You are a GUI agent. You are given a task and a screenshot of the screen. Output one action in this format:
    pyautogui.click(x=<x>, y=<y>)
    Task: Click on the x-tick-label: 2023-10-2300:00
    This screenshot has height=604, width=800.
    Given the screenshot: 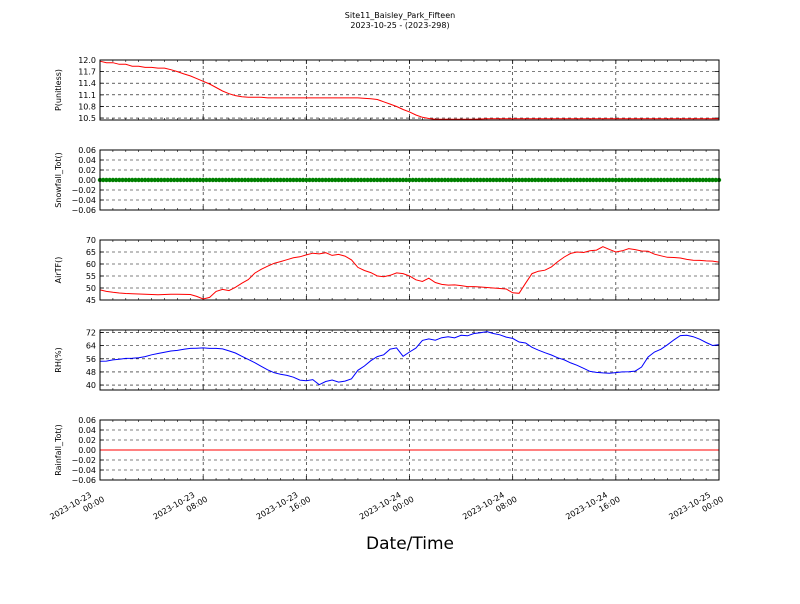 What is the action you would take?
    pyautogui.click(x=77, y=508)
    